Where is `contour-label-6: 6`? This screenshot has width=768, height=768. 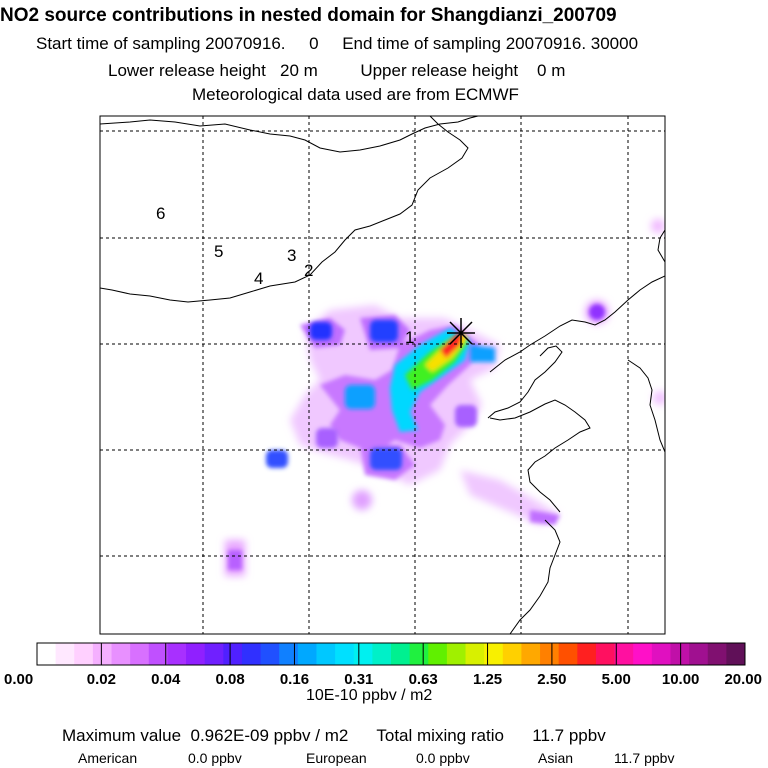
contour-label-6: 6 is located at coordinates (160, 213).